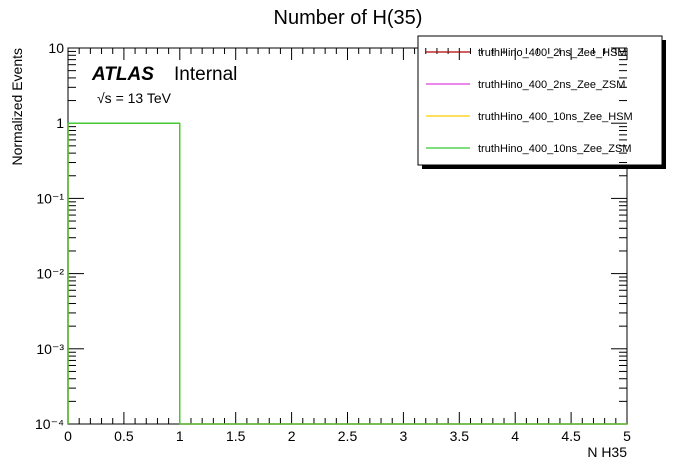 The image size is (696, 472). Describe the element at coordinates (404, 436) in the screenshot. I see `x-tick-label: 3` at that location.